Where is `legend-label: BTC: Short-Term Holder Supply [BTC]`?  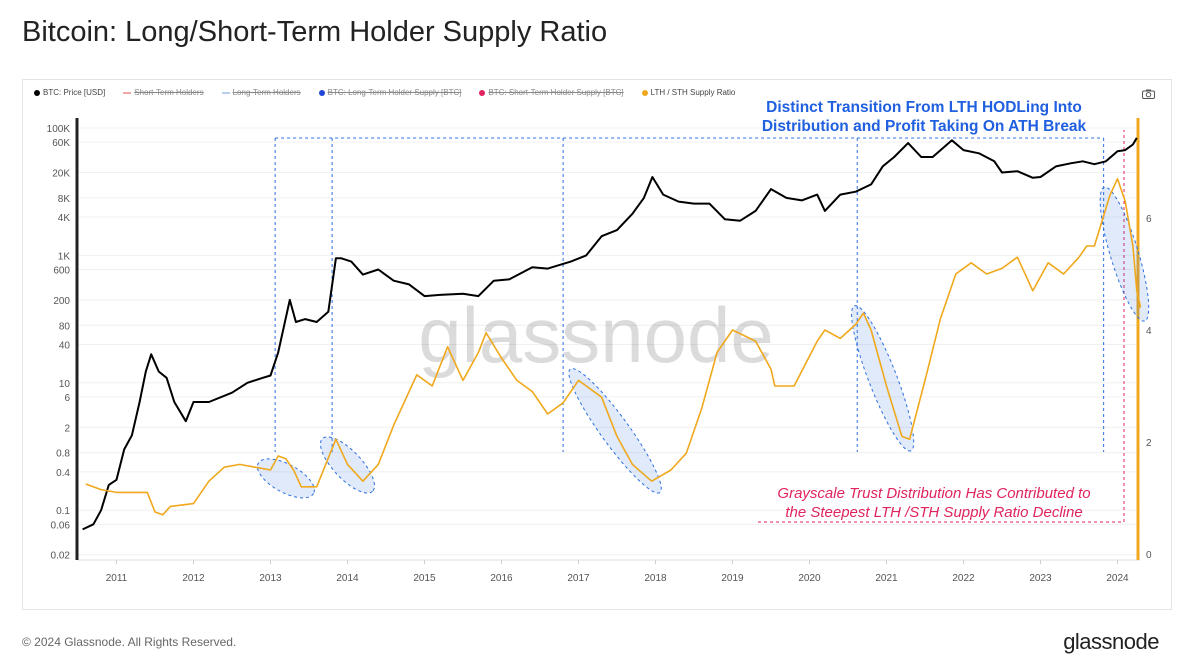 legend-label: BTC: Short-Term Holder Supply [BTC] is located at coordinates (556, 92).